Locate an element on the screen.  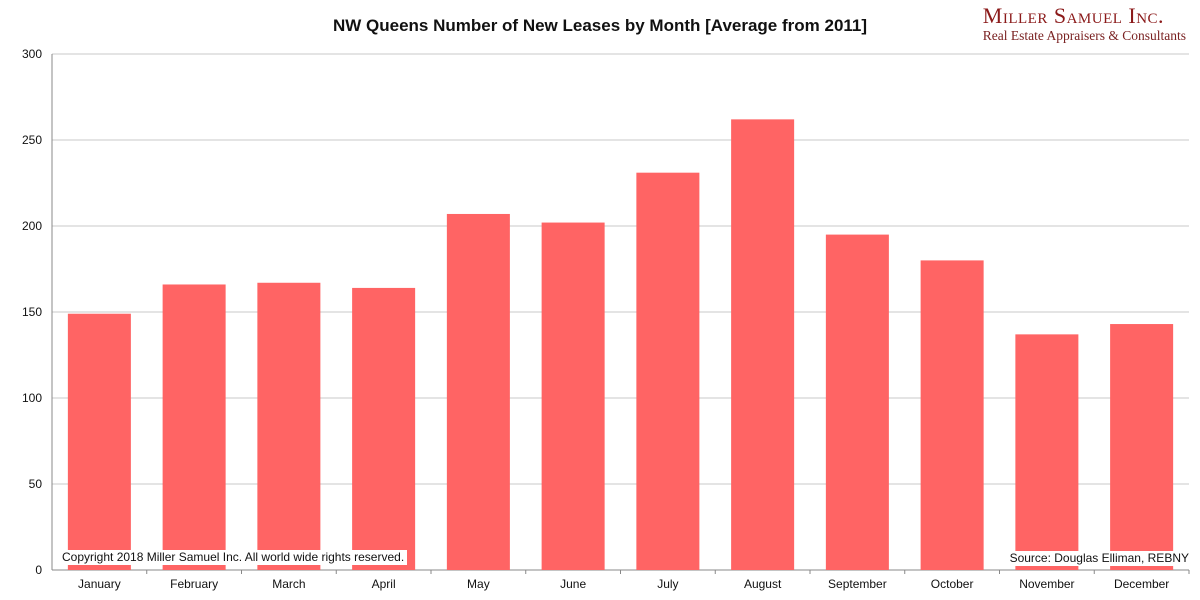
bar-april is located at coordinates (384, 428).